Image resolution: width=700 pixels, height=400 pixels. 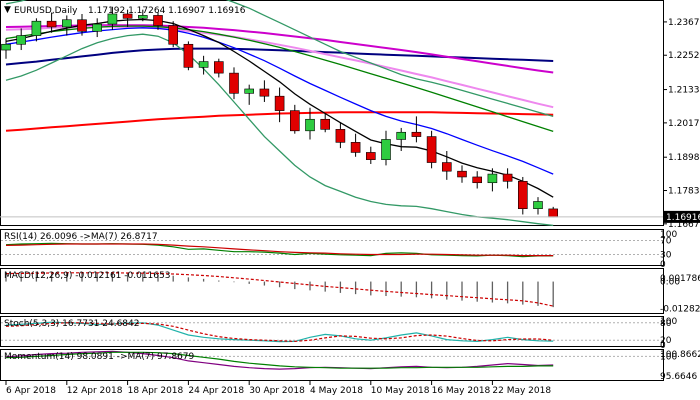 I want to click on date-tick-label: 30 Apr 2018, so click(x=277, y=391).